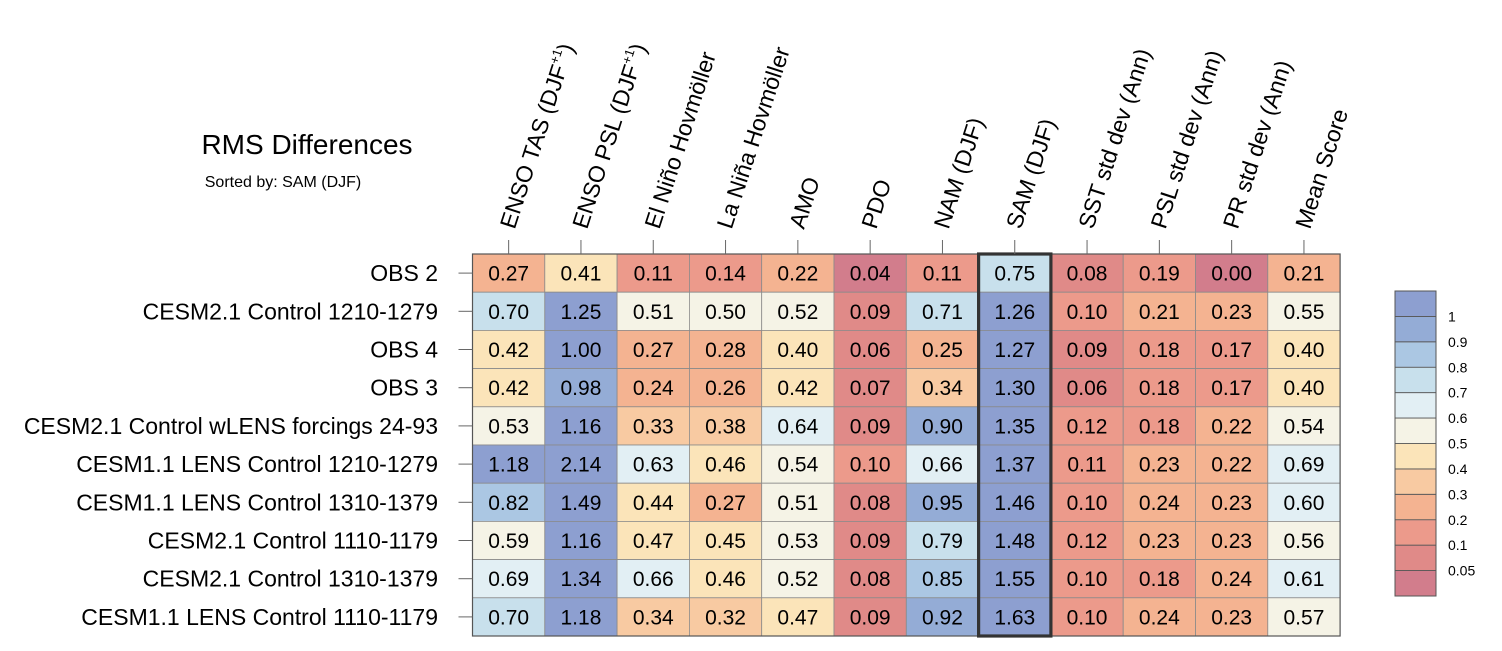  What do you see at coordinates (508, 541) in the screenshot?
I see `cell-value-label: 0.59` at bounding box center [508, 541].